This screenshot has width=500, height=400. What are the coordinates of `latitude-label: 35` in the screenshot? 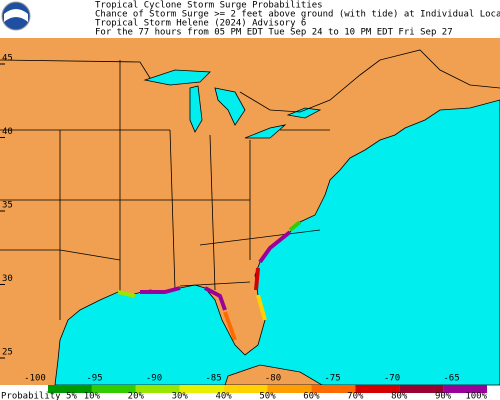 It's located at (7, 206).